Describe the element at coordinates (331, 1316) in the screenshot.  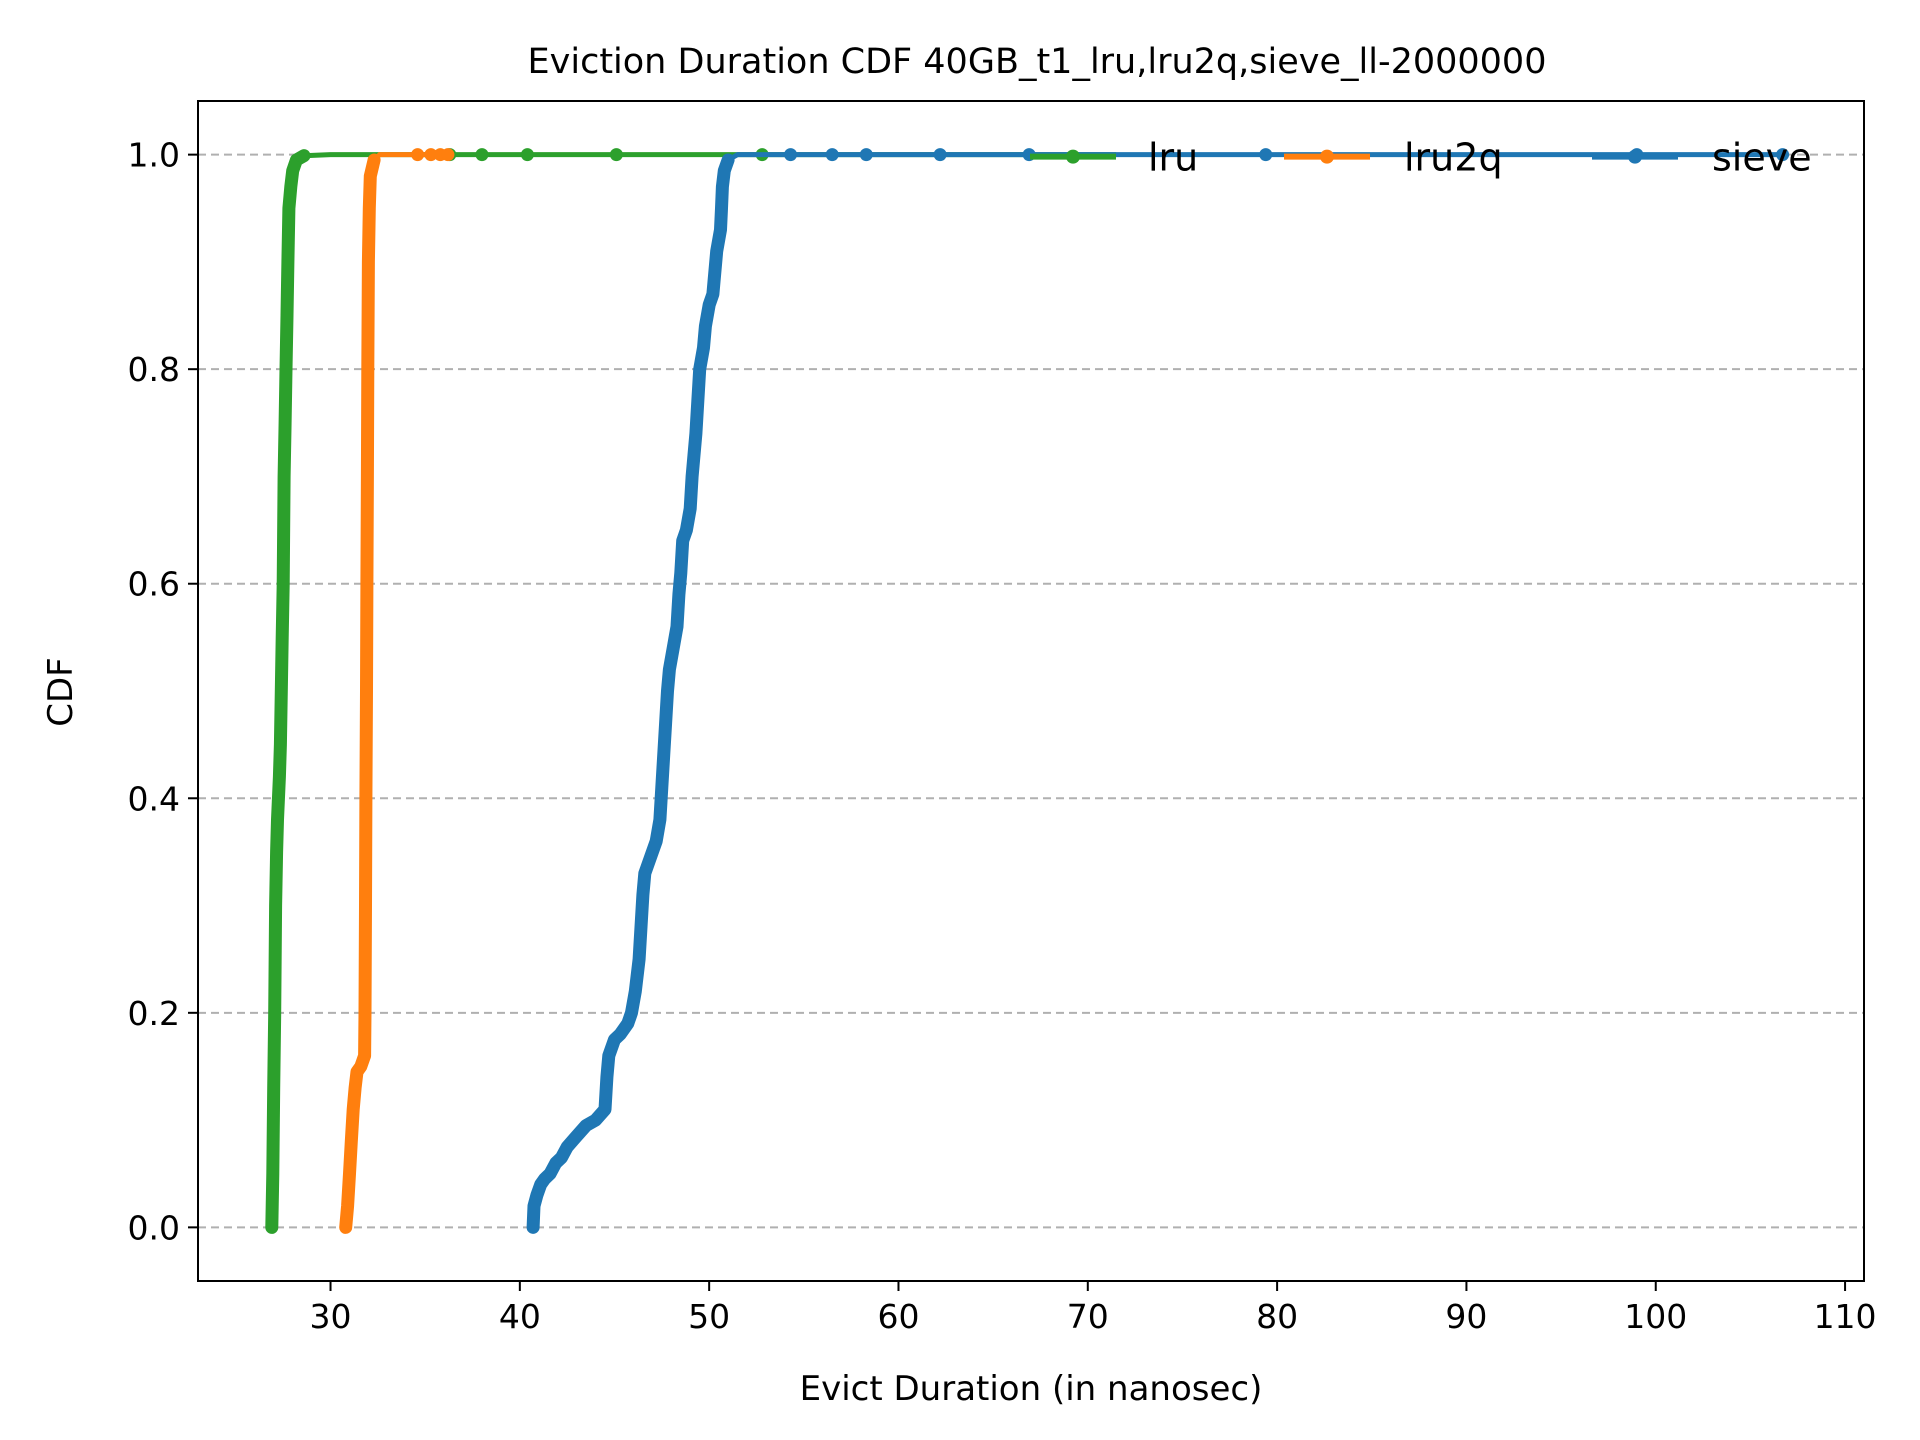
I see `x-tick-label: 30` at that location.